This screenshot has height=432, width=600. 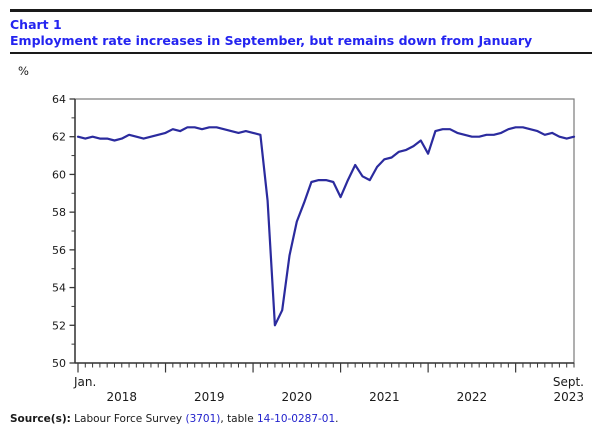 I want to click on y-unit-label: %, so click(x=23, y=71).